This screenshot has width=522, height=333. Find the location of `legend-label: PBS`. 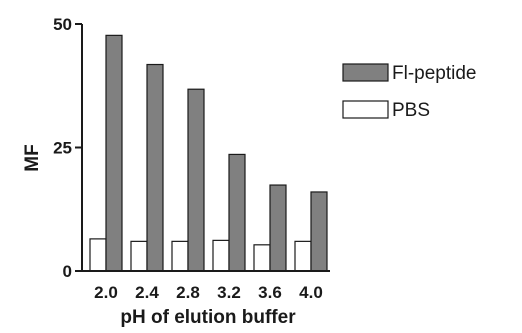

legend-label: PBS is located at coordinates (411, 110).